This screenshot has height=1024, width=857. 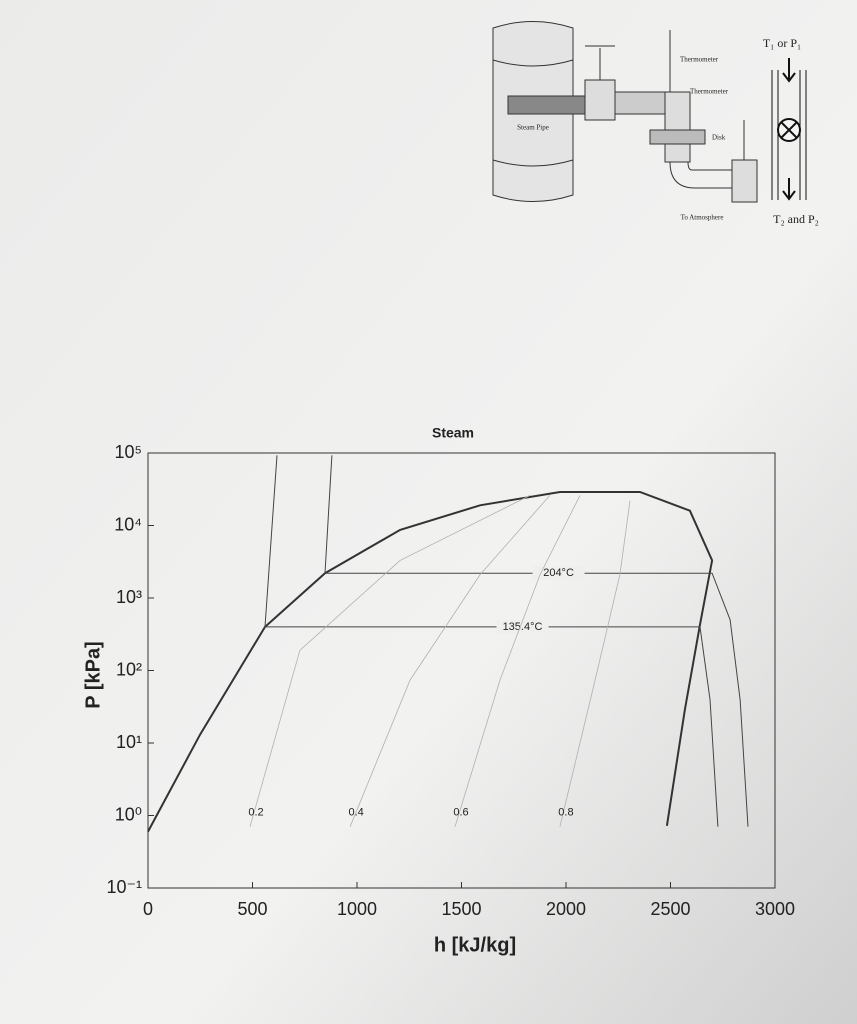 I want to click on series-label: 0.6, so click(x=460, y=813).